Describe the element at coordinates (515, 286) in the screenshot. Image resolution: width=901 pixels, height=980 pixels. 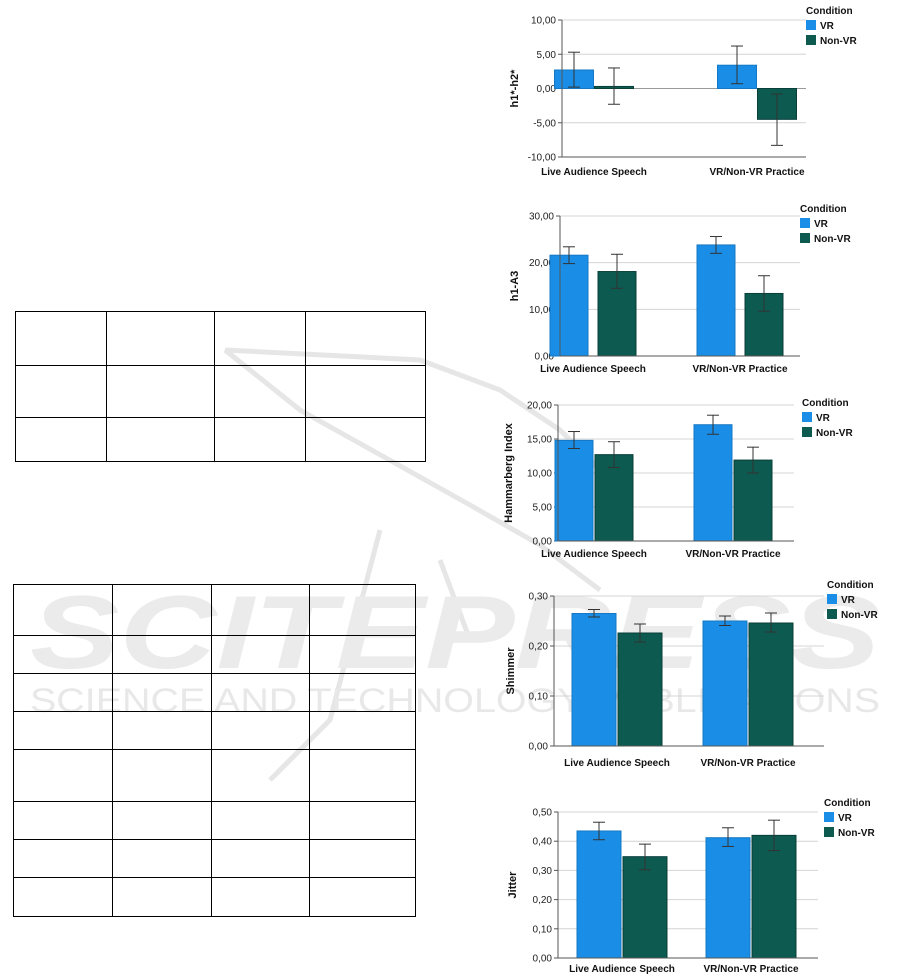
I see `y-axis-title: h1-A3` at that location.